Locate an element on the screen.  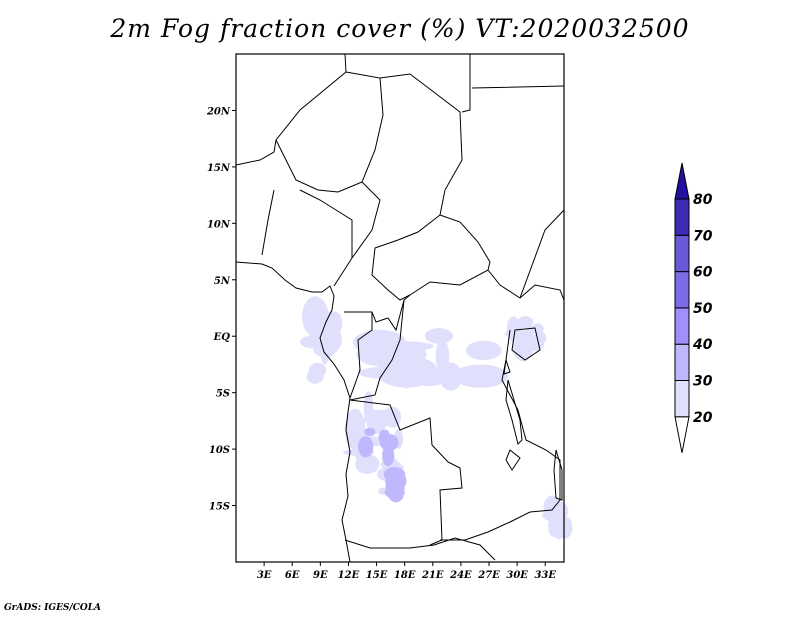
colorbar: 20 30 40 50 60 70 80 is located at coordinates (693, 307).